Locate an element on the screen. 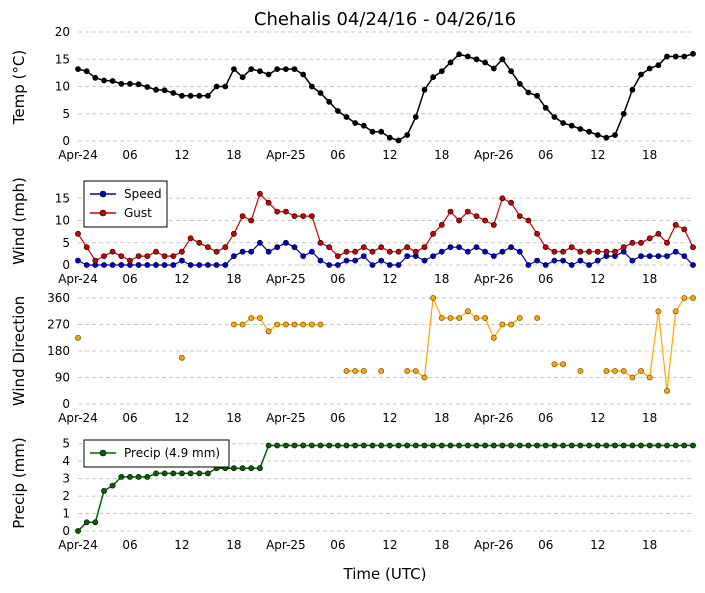 This screenshot has width=705, height=593. legend-entry-gust: Gust is located at coordinates (138, 213).